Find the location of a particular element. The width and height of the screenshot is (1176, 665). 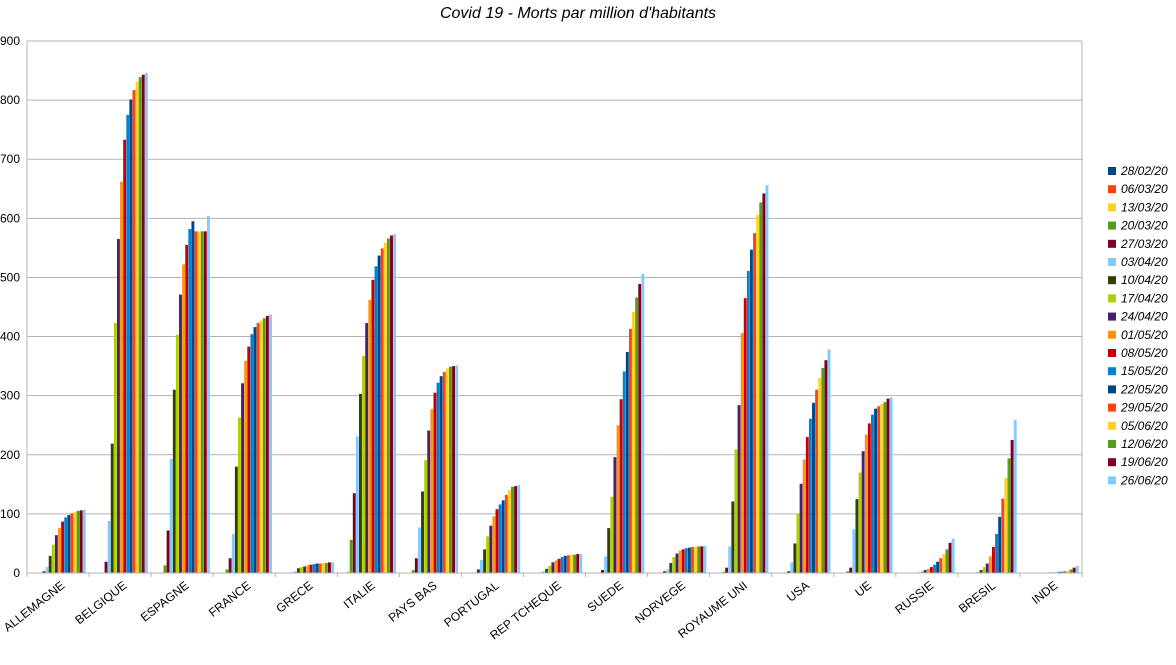

y-tick-label: 700 is located at coordinates (10, 159).